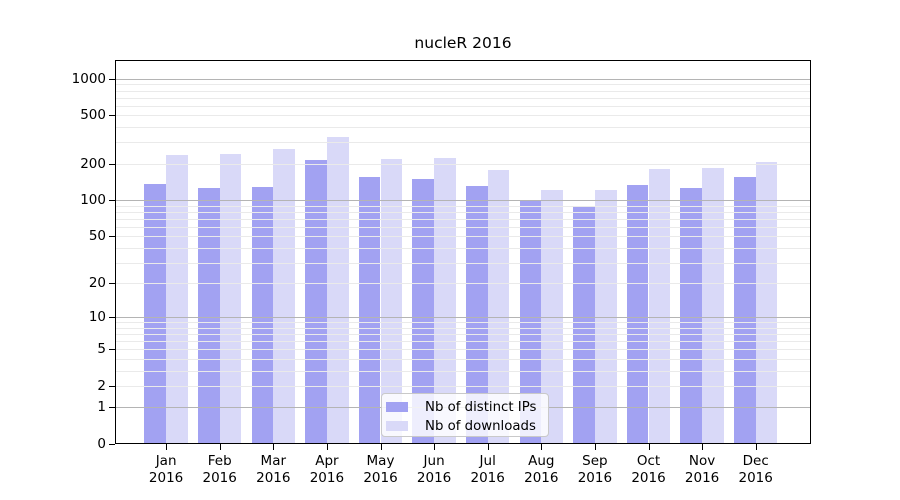 Image resolution: width=900 pixels, height=500 pixels. Describe the element at coordinates (595, 469) in the screenshot. I see `x-tick-label: Sep 2016` at that location.